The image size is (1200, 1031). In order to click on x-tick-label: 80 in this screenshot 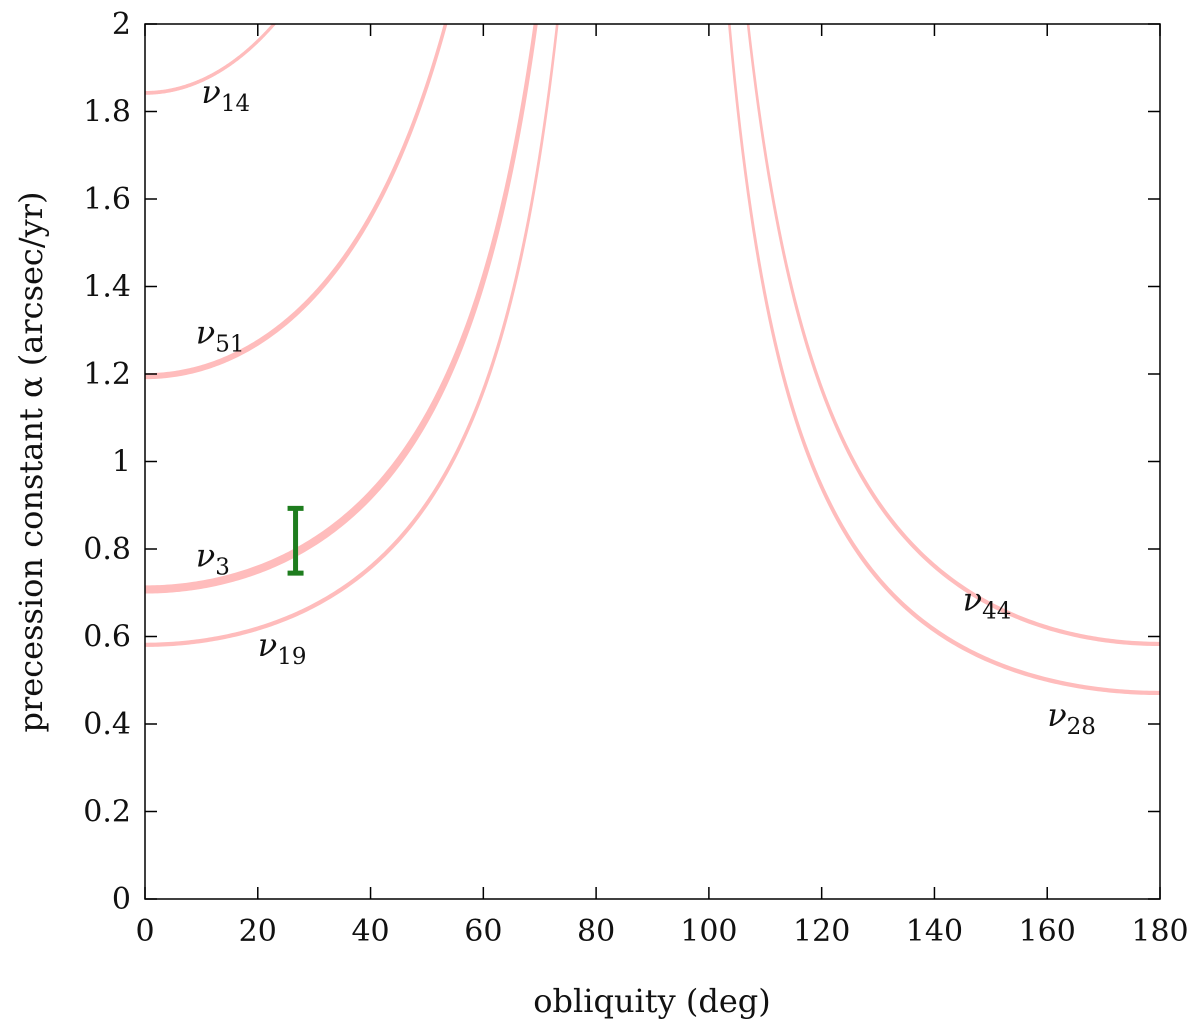, I will do `click(596, 931)`.